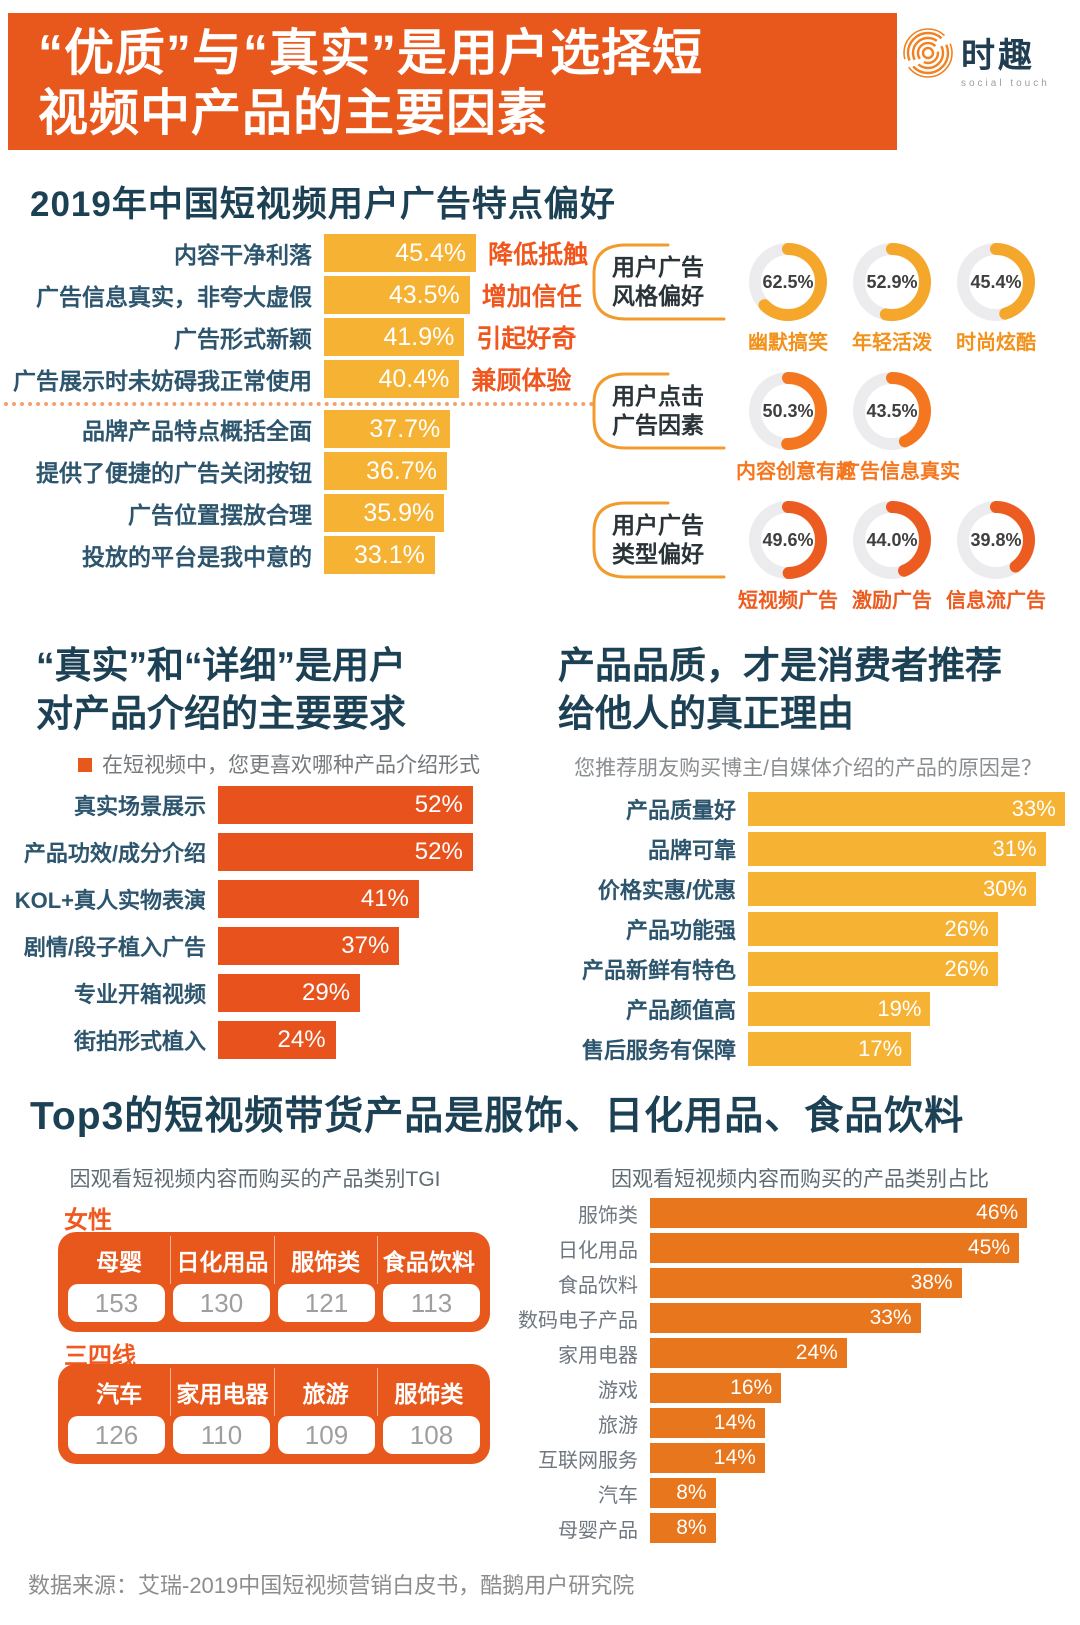 The width and height of the screenshot is (1080, 1625). I want to click on bar-row: 日化用品 45%, so click(770, 1248).